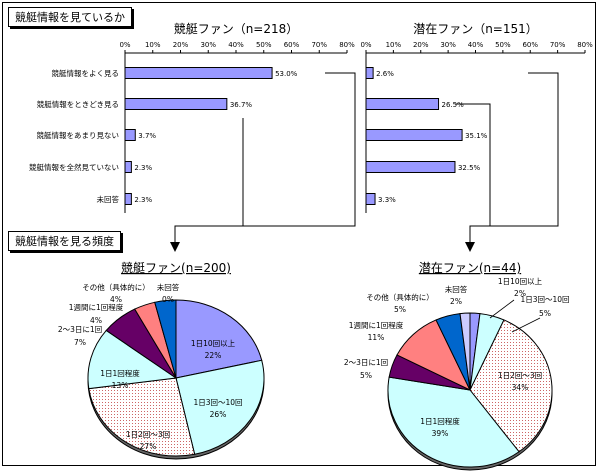  What do you see at coordinates (116, 287) in the screenshot?
I see `fan-pie-slice-label: その他（具体的に）` at bounding box center [116, 287].